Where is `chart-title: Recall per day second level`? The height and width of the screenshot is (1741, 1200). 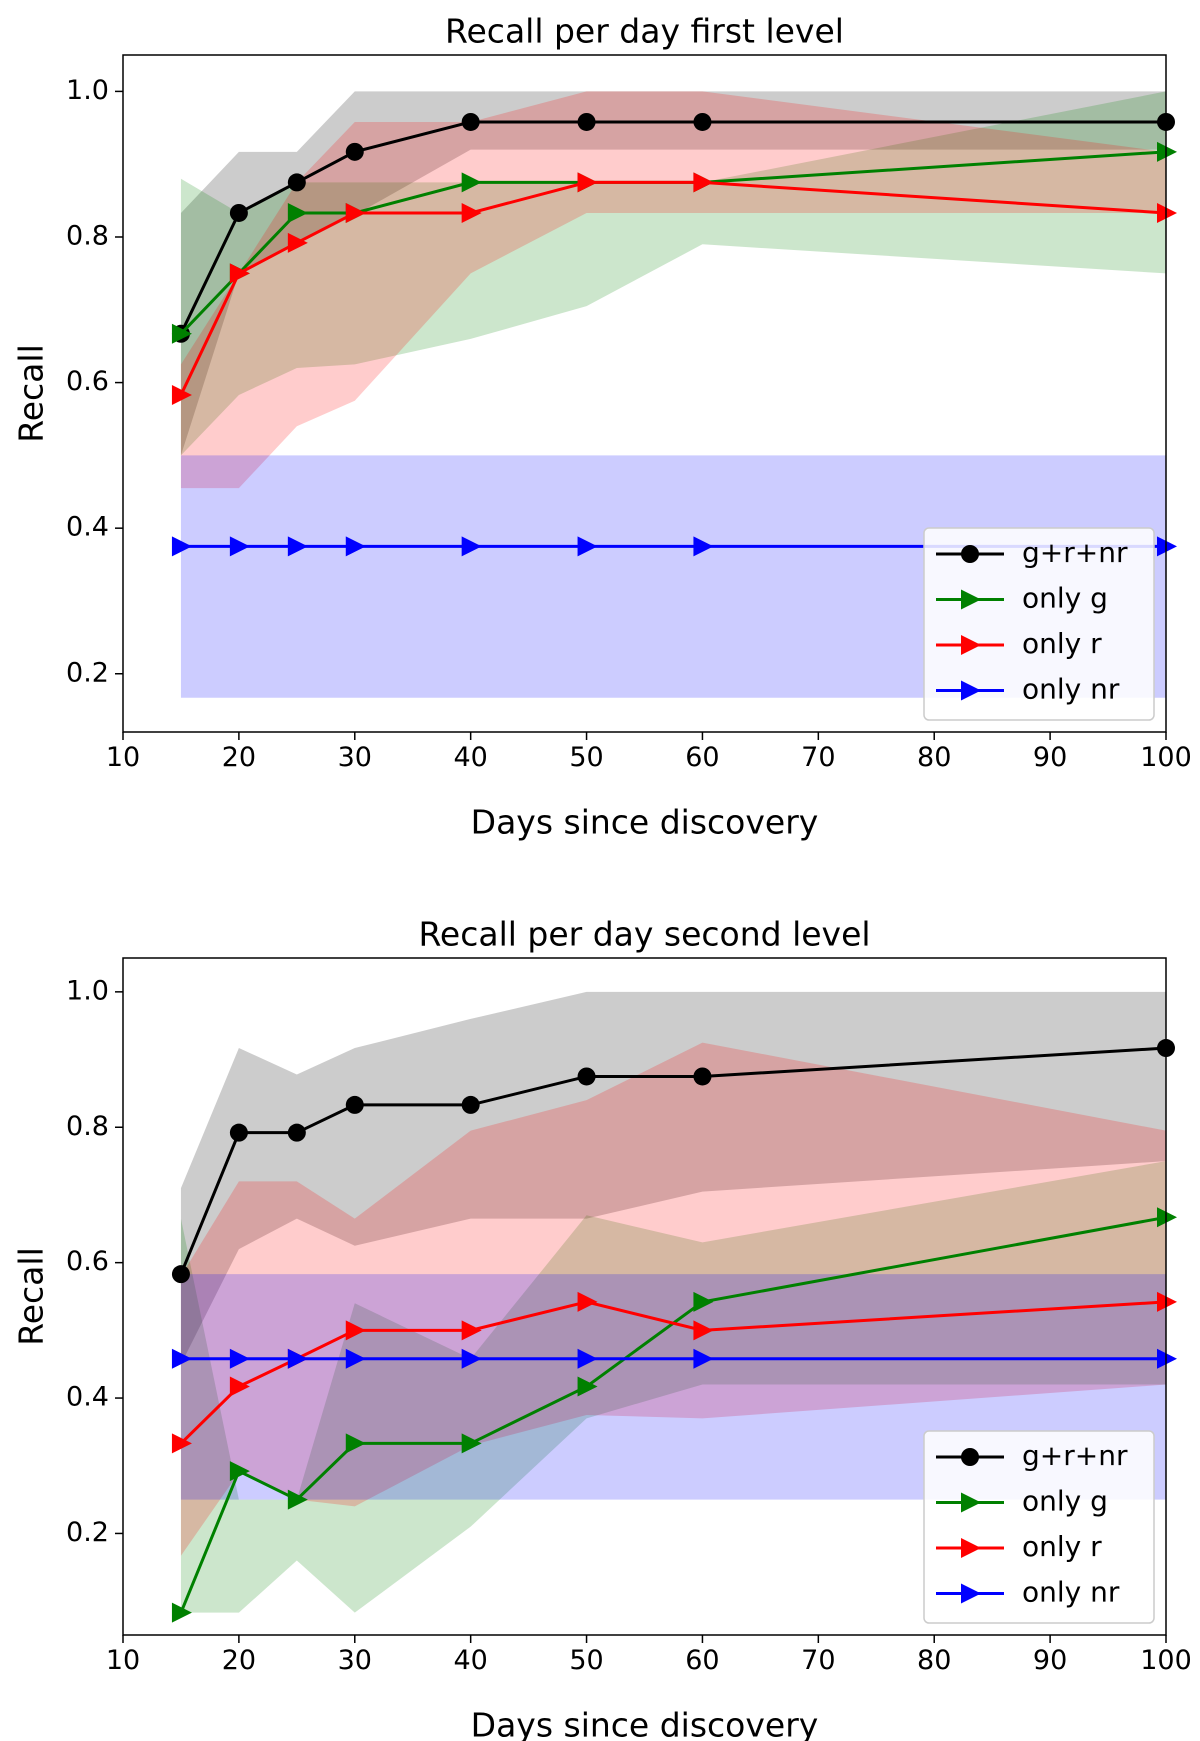
chart-title: Recall per day second level is located at coordinates (644, 934).